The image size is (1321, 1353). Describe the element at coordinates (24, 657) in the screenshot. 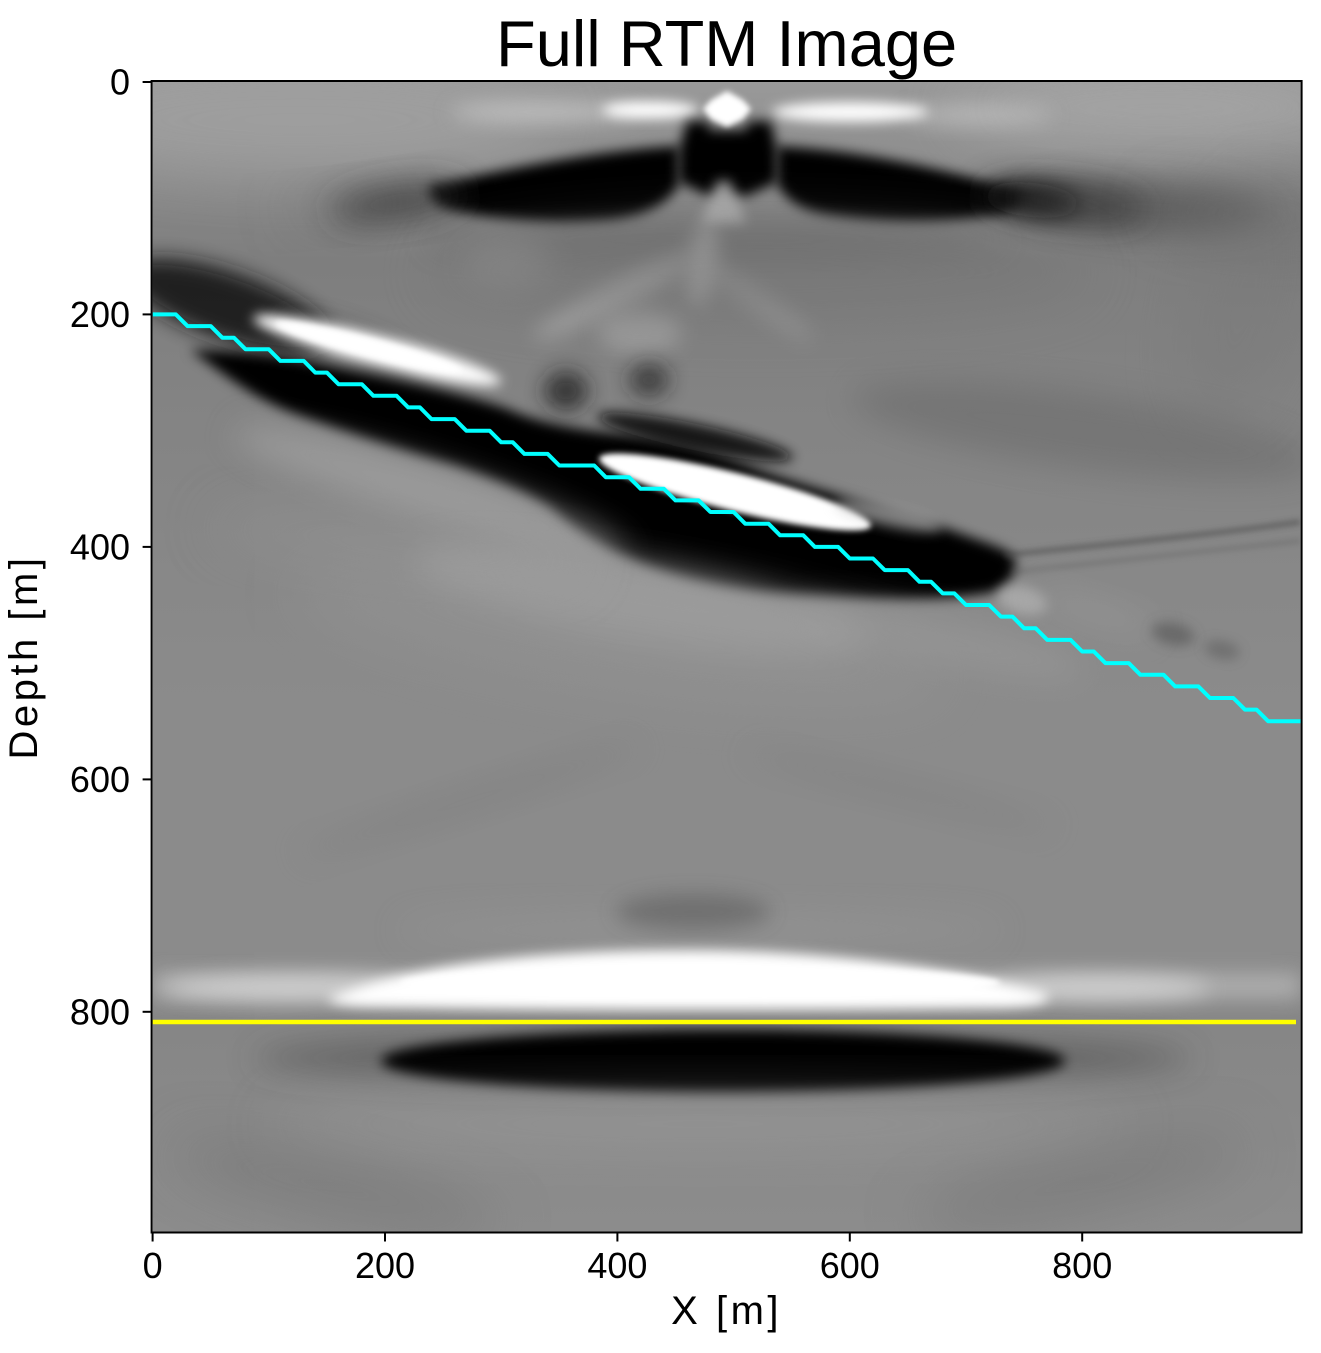

I see `svg-text: Depth [m]` at that location.